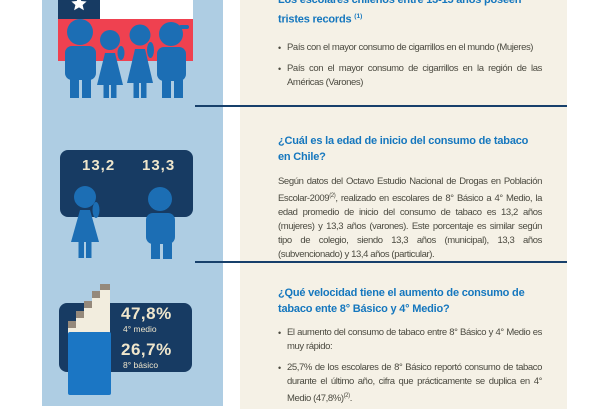 Image resolution: width=612 pixels, height=409 pixels. Describe the element at coordinates (123, 222) in the screenshot. I see `girl-boy-silhouettes-icon` at that location.